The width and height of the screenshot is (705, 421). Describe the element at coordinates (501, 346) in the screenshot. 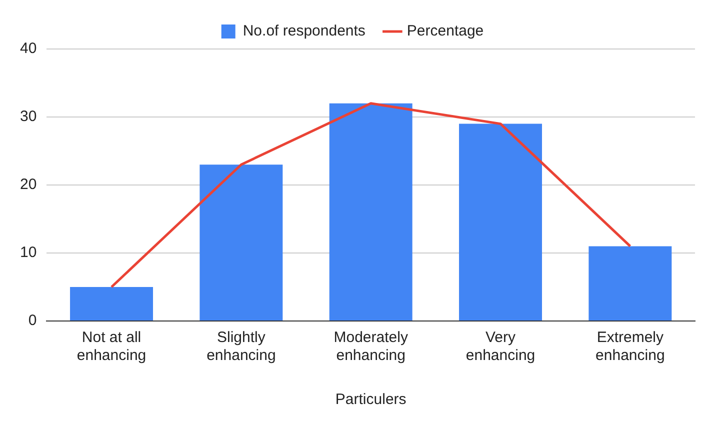

I see `x-tick-label: Very enhancing` at that location.